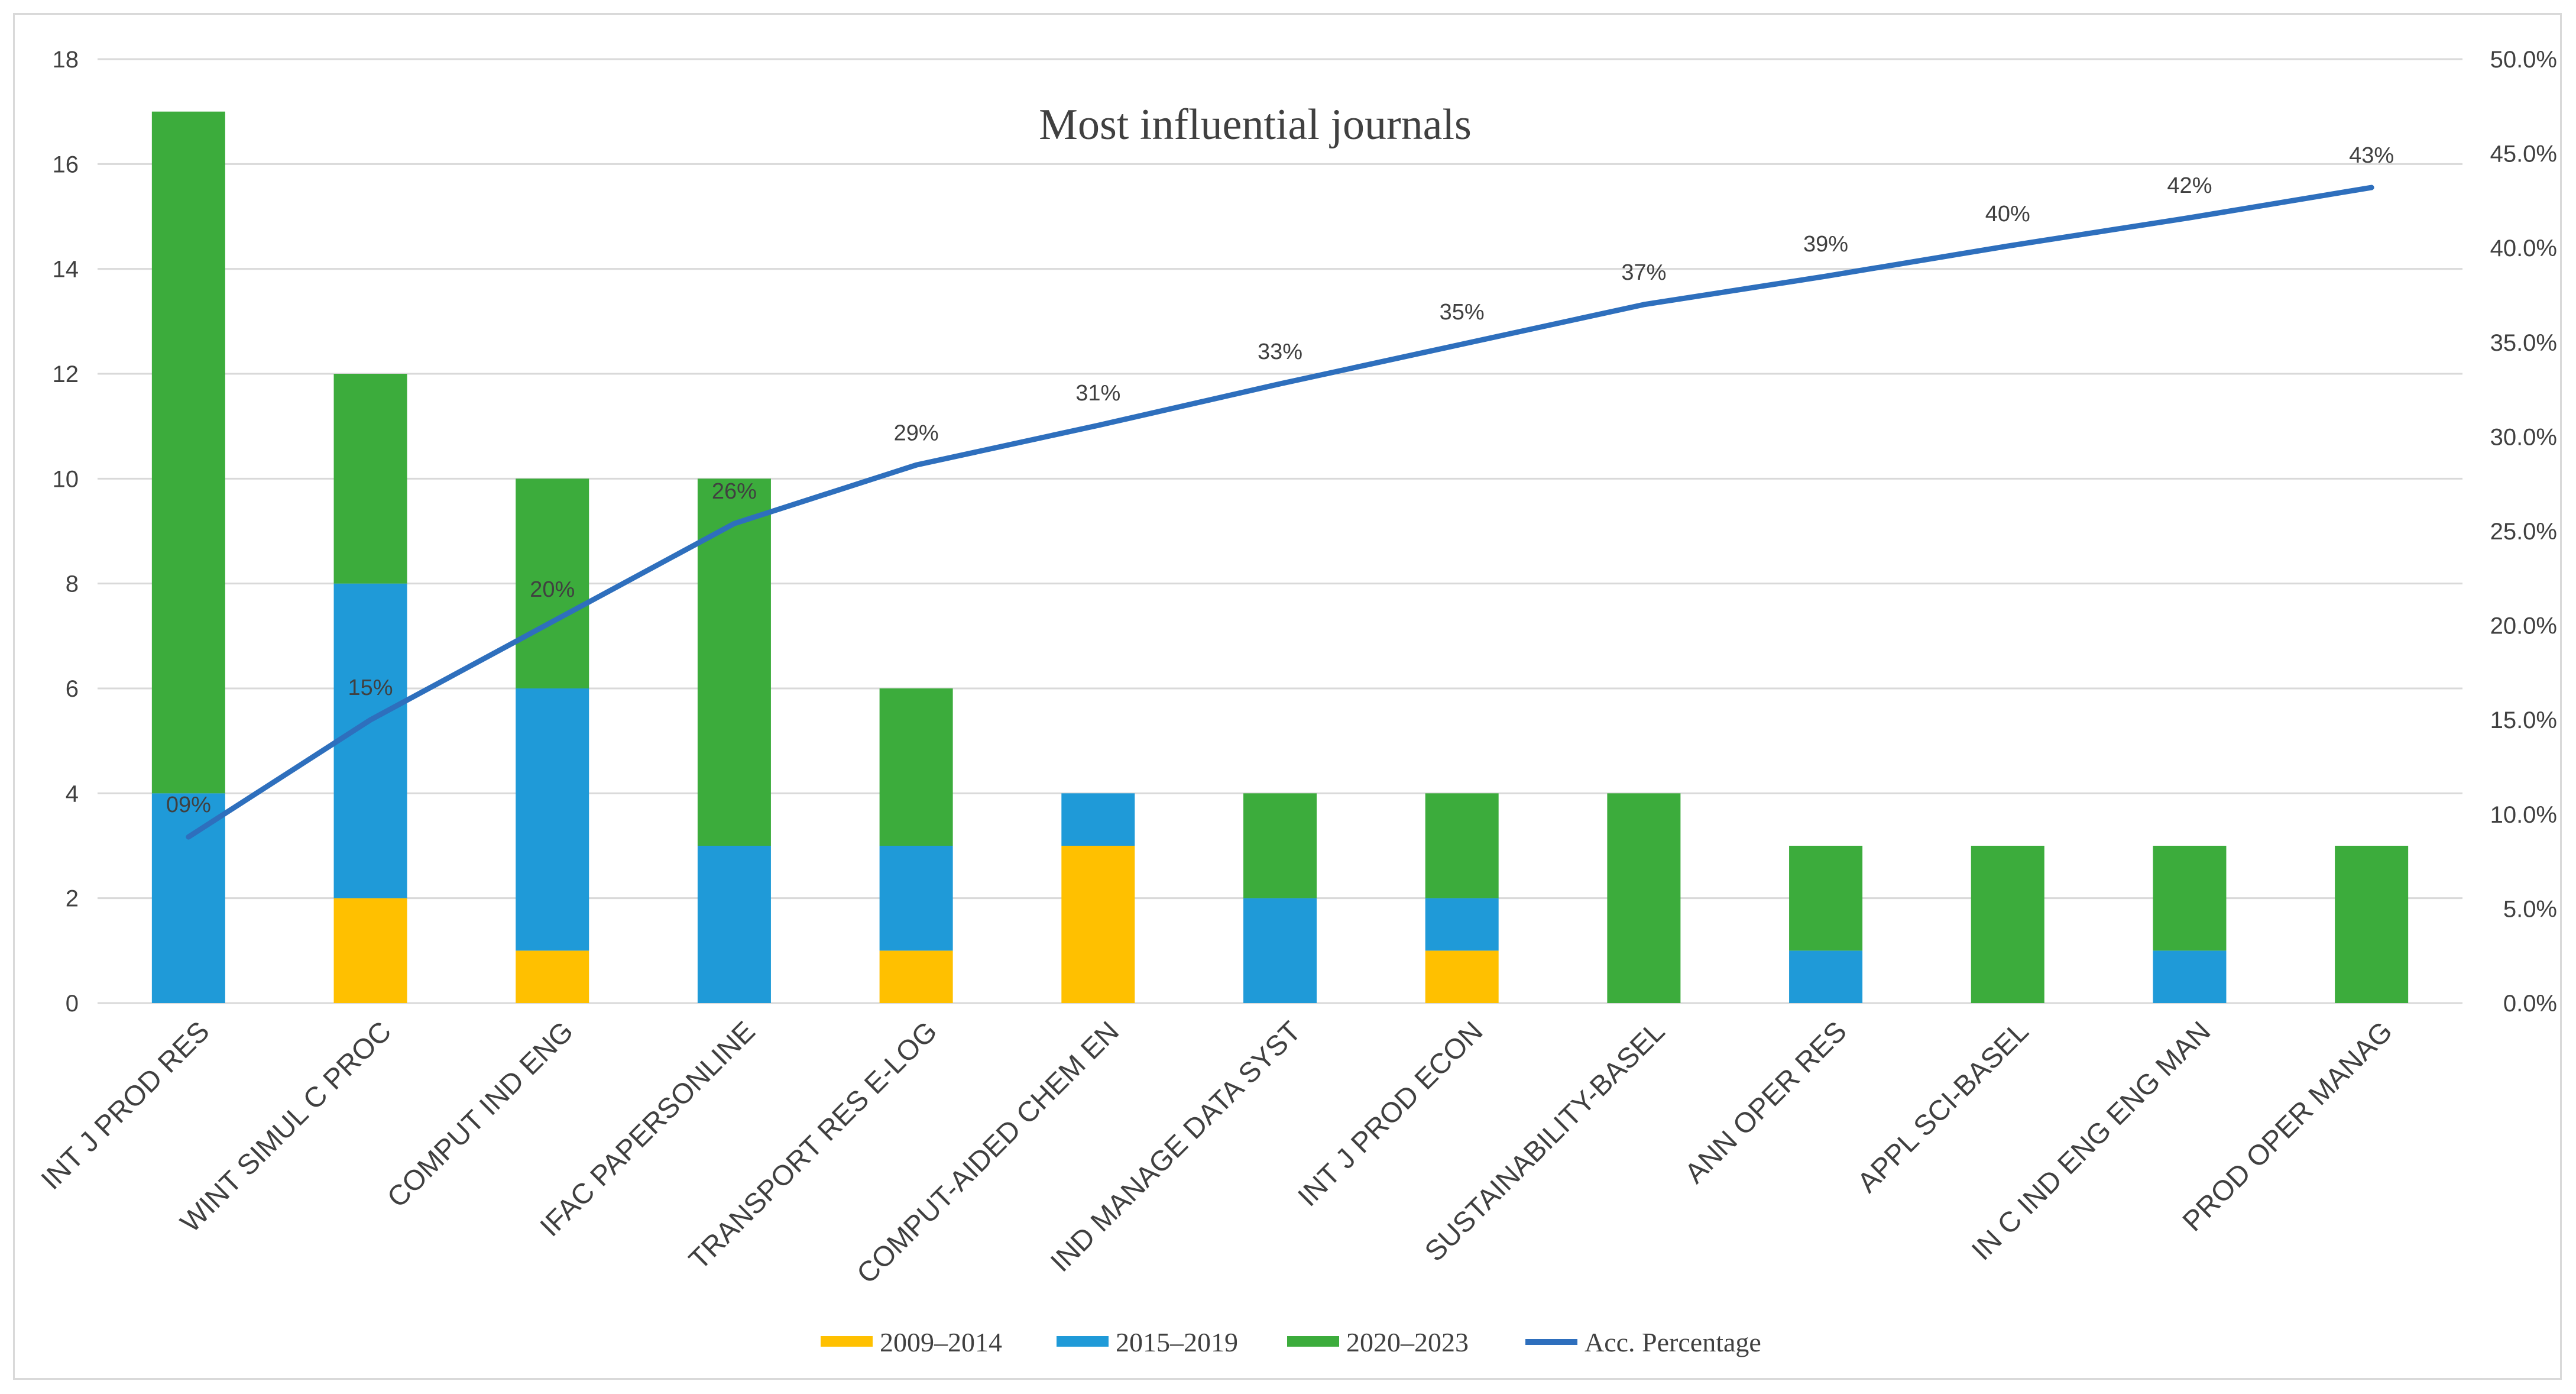  I want to click on percentage-label: 33%, so click(1280, 352).